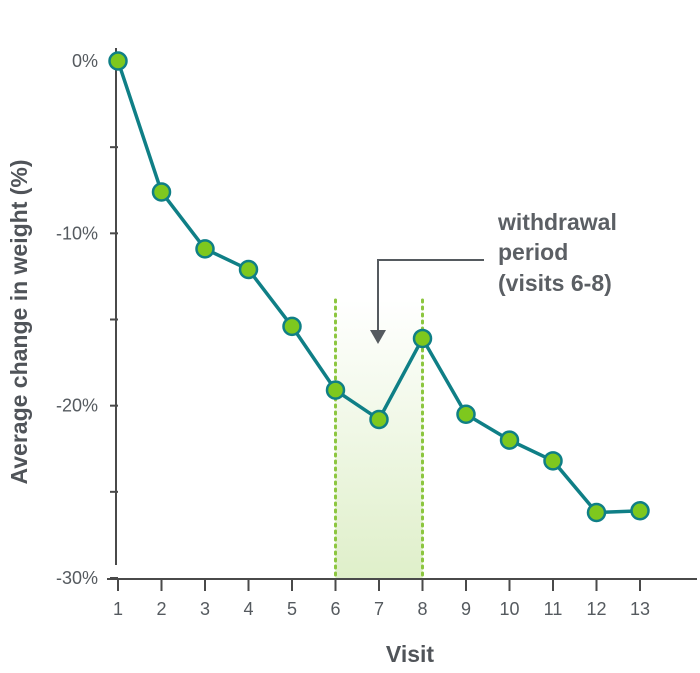 The image size is (700, 673). Describe the element at coordinates (509, 609) in the screenshot. I see `x-tick-label: 10` at that location.